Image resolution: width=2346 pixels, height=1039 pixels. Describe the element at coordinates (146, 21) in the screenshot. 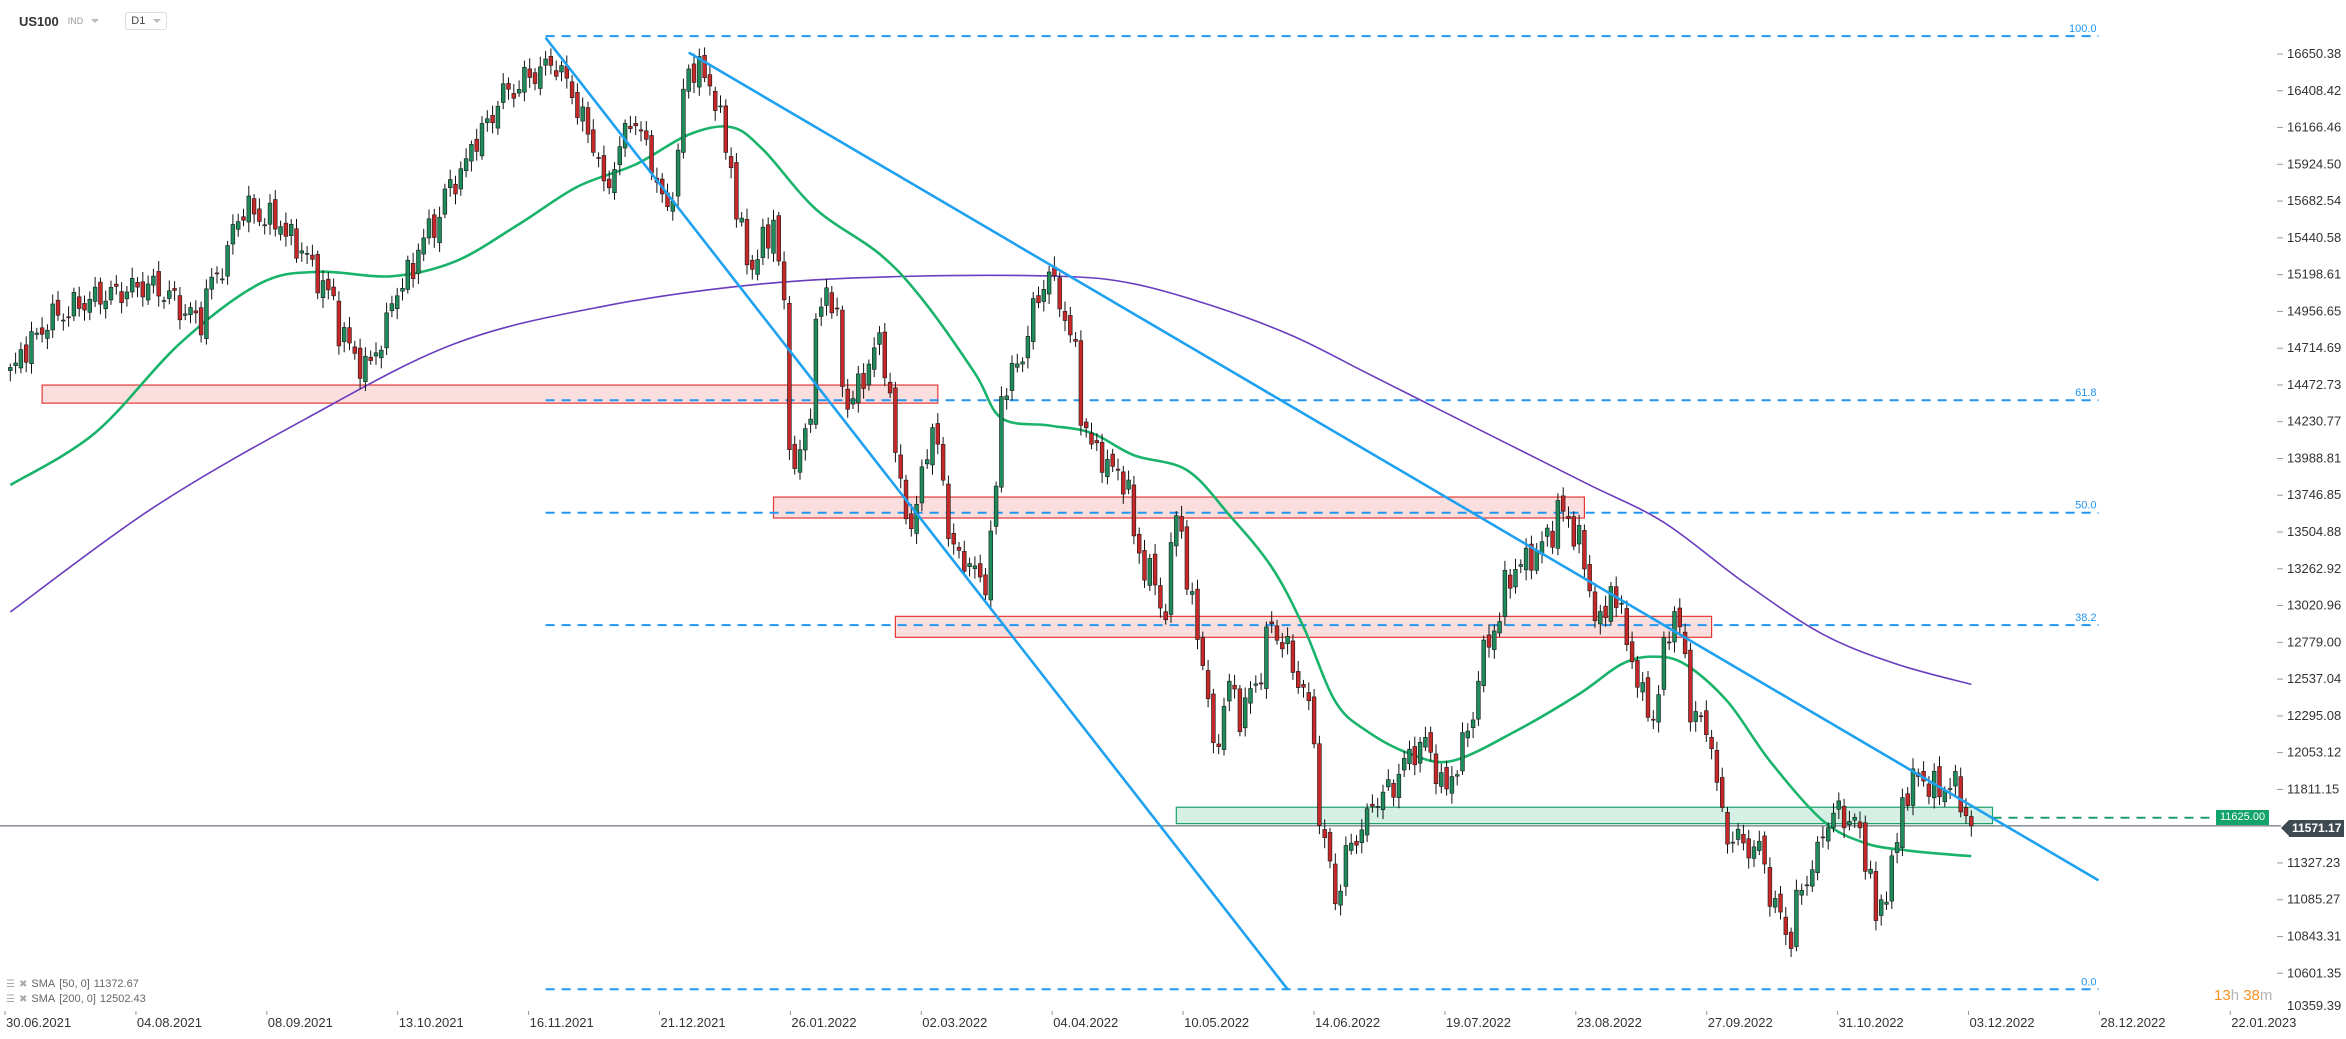

I see `timeframe-select: D1` at that location.